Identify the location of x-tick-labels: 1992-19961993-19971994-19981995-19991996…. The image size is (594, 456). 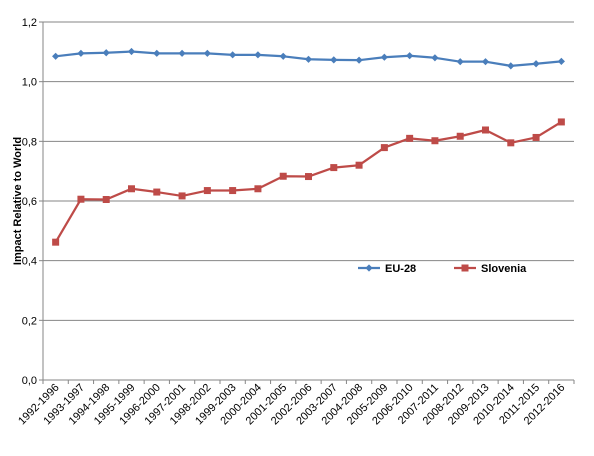
(295, 403).